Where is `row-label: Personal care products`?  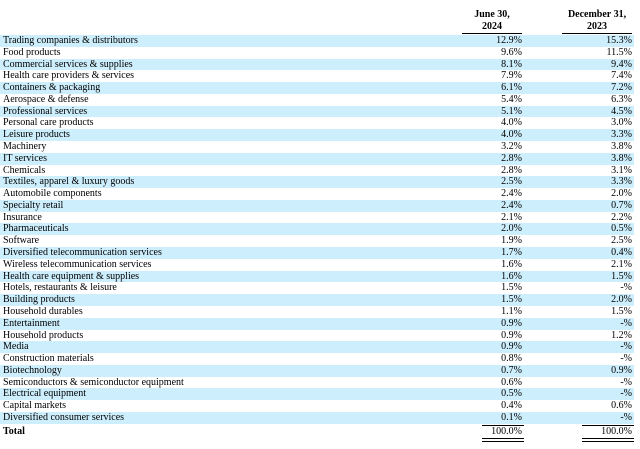 row-label: Personal care products is located at coordinates (48, 123).